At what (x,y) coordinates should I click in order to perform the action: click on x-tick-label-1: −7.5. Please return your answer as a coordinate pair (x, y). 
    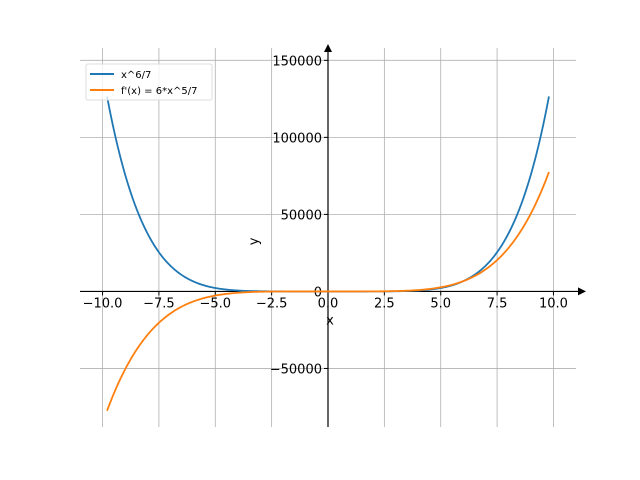
    Looking at the image, I should click on (159, 303).